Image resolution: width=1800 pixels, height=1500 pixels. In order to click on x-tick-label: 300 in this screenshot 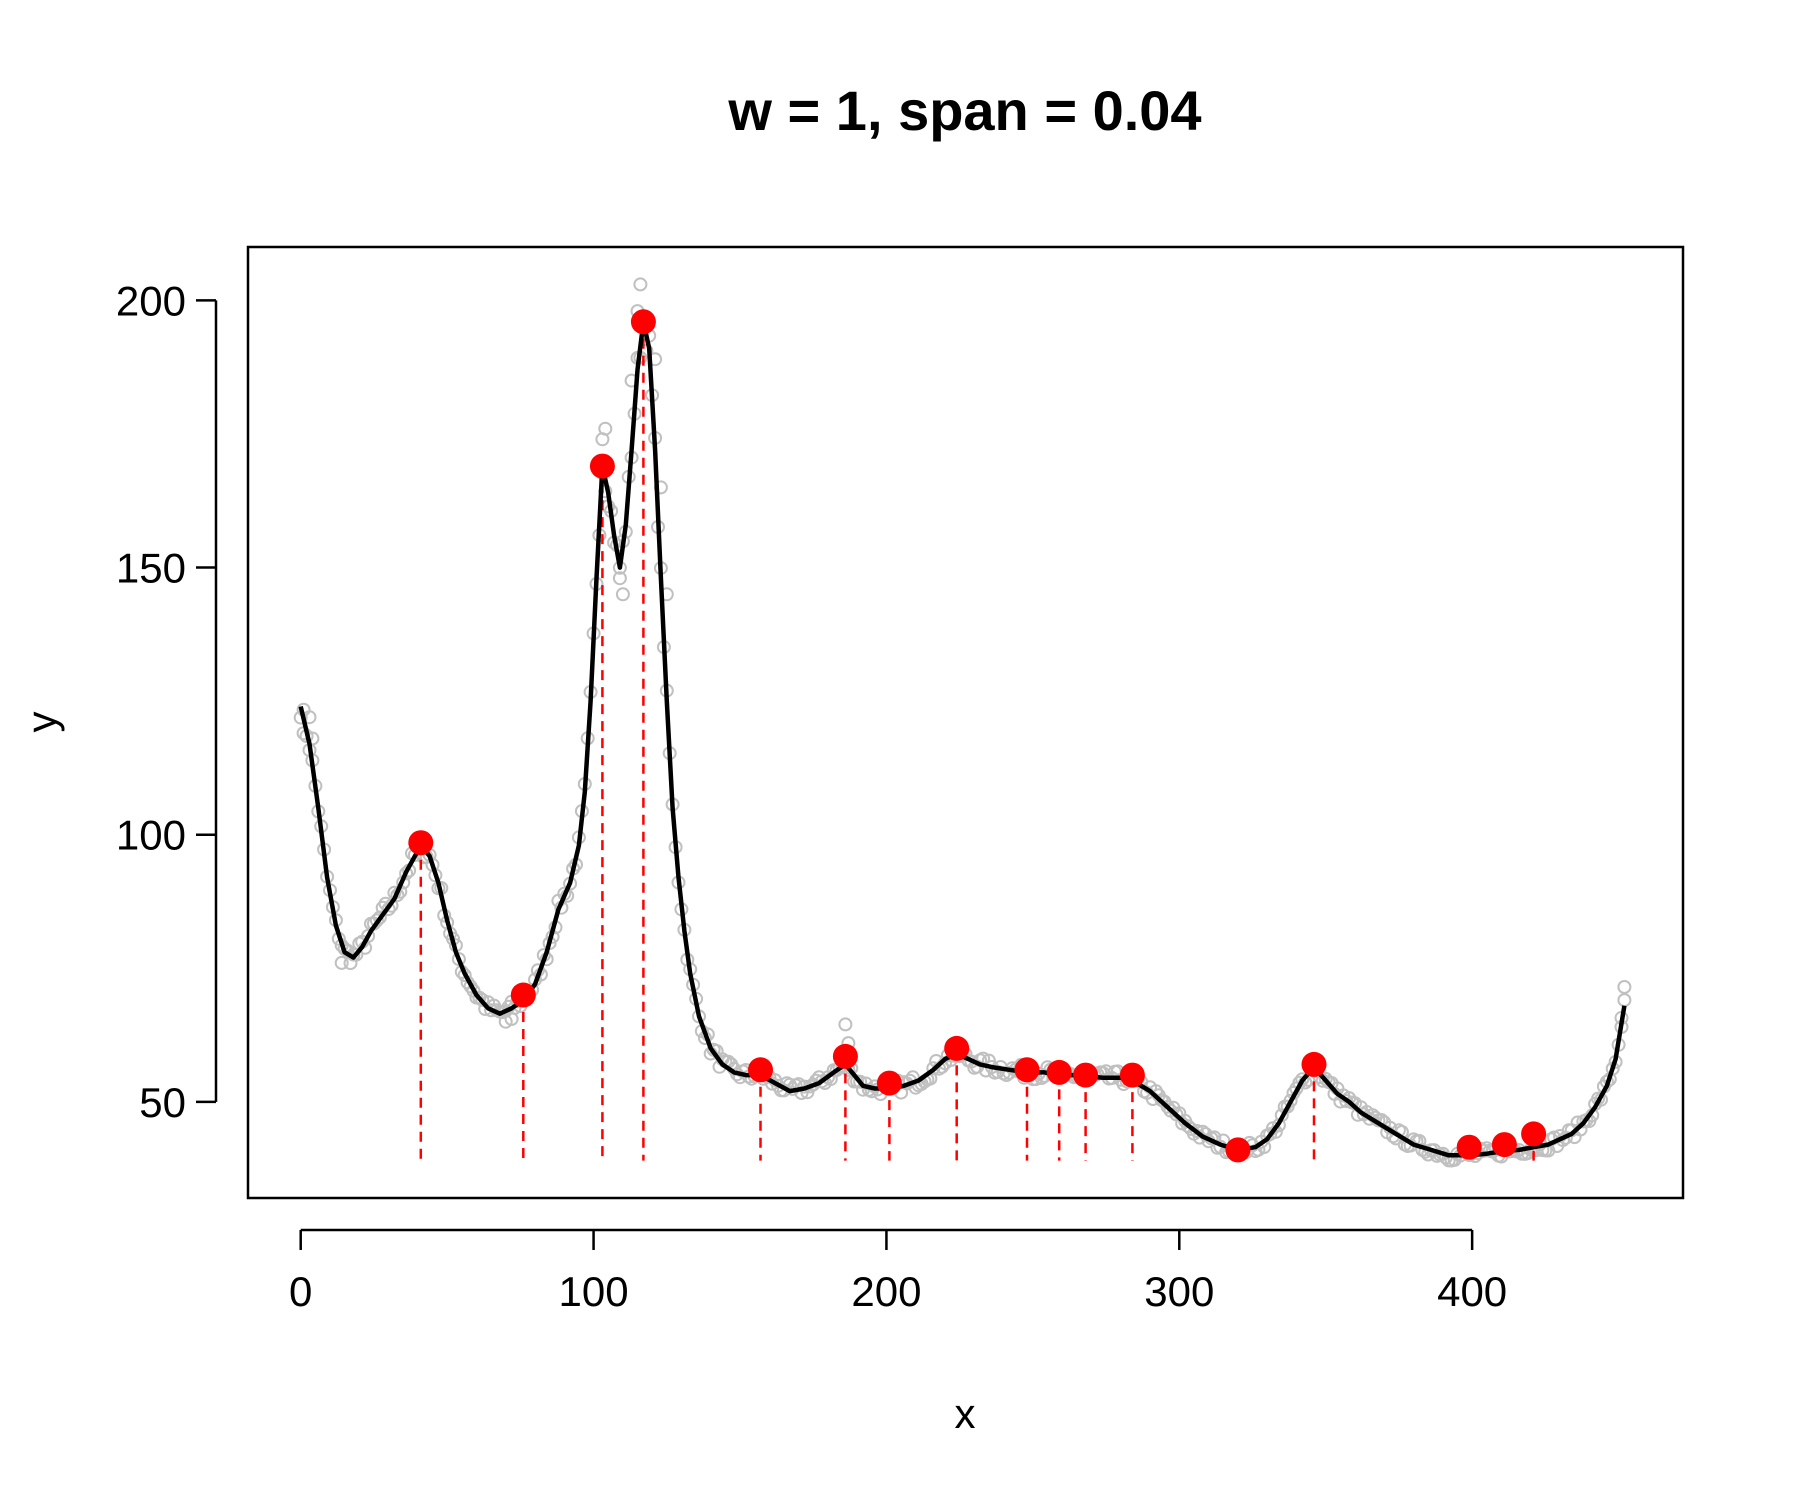, I will do `click(1179, 1291)`.